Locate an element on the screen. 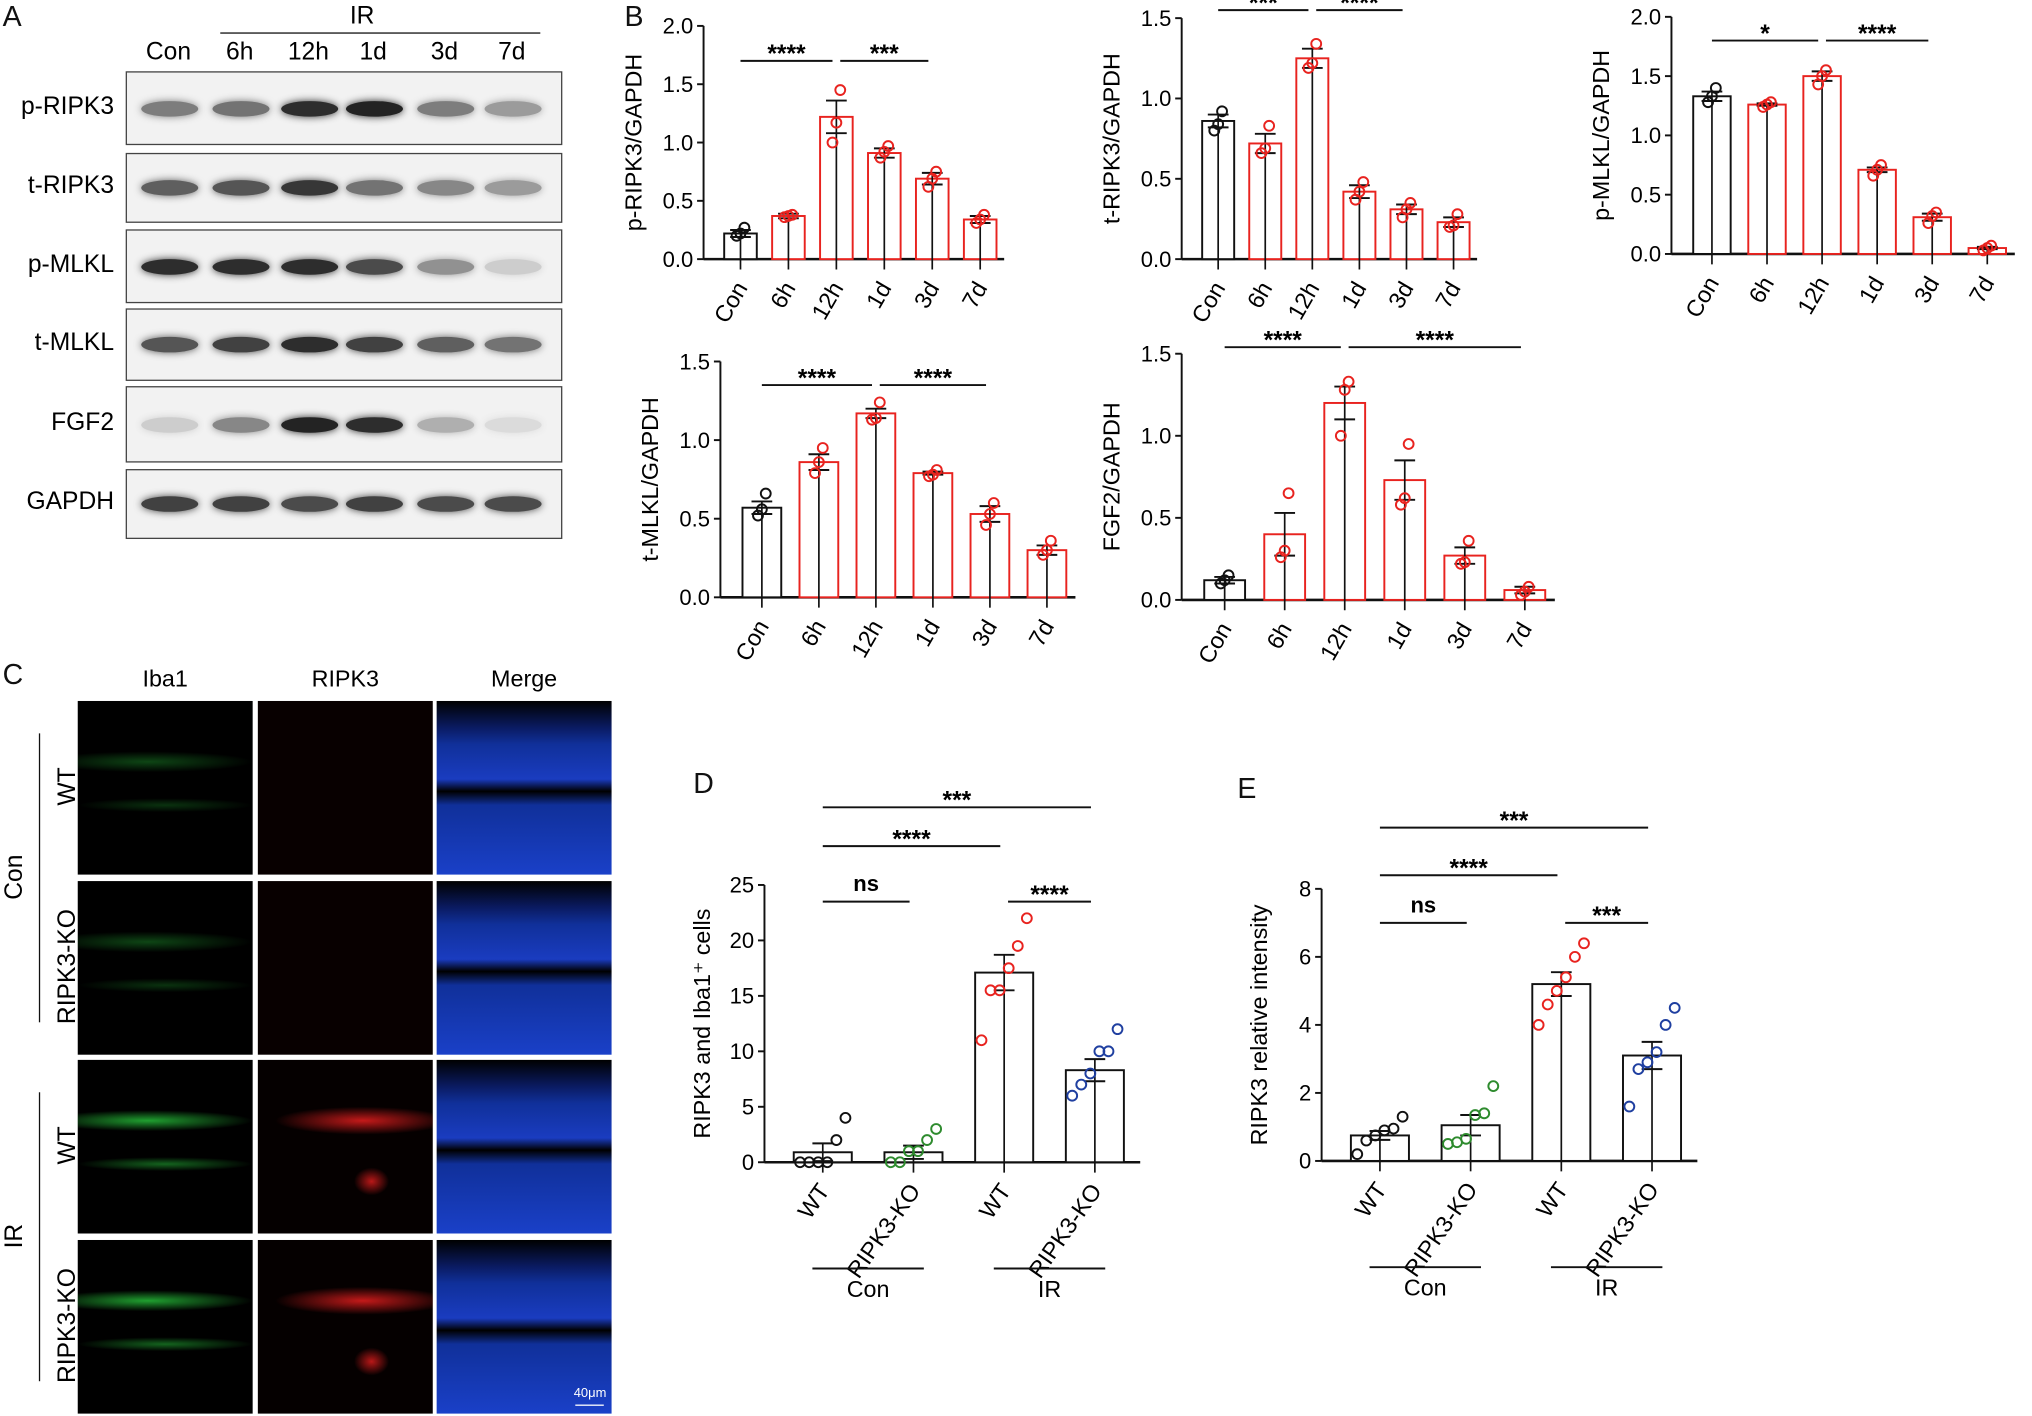 This screenshot has width=2032, height=1416. panel-label-d: D is located at coordinates (703, 783).